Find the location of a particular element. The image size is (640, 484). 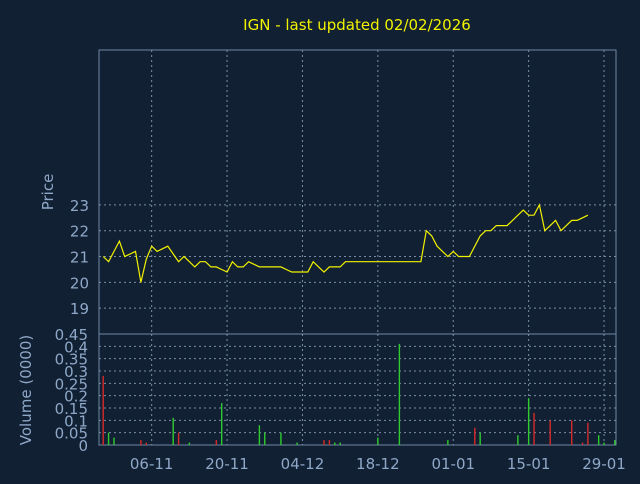

price-series-line is located at coordinates (345, 243).